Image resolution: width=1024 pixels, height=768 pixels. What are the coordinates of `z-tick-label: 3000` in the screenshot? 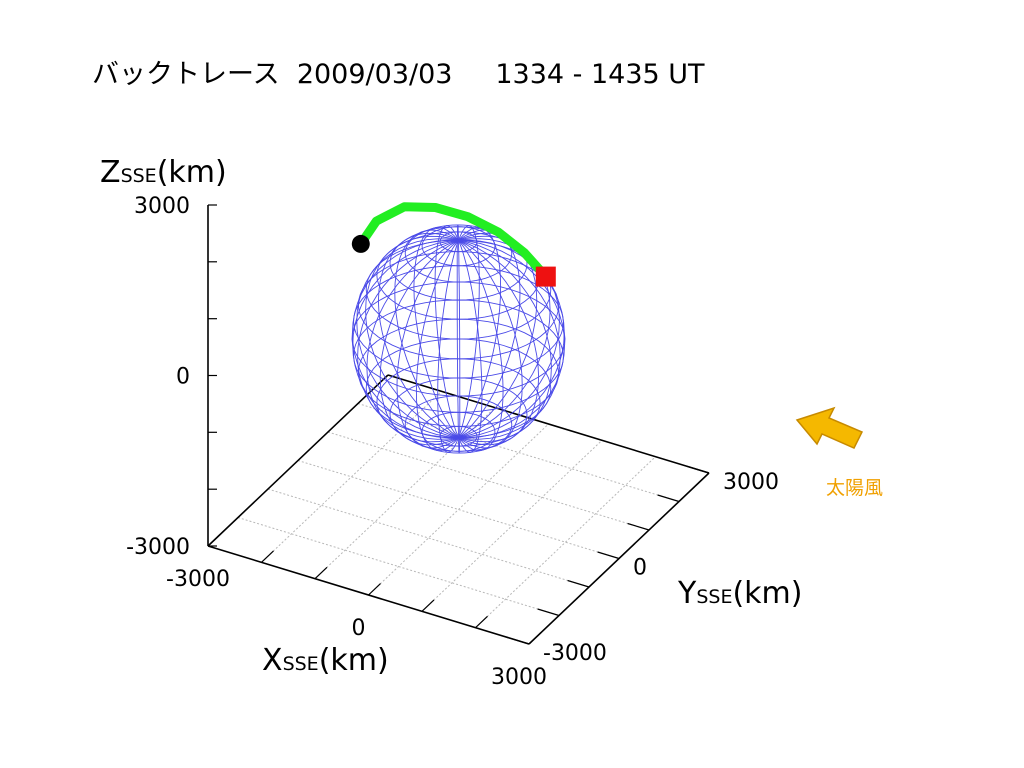 It's located at (162, 206).